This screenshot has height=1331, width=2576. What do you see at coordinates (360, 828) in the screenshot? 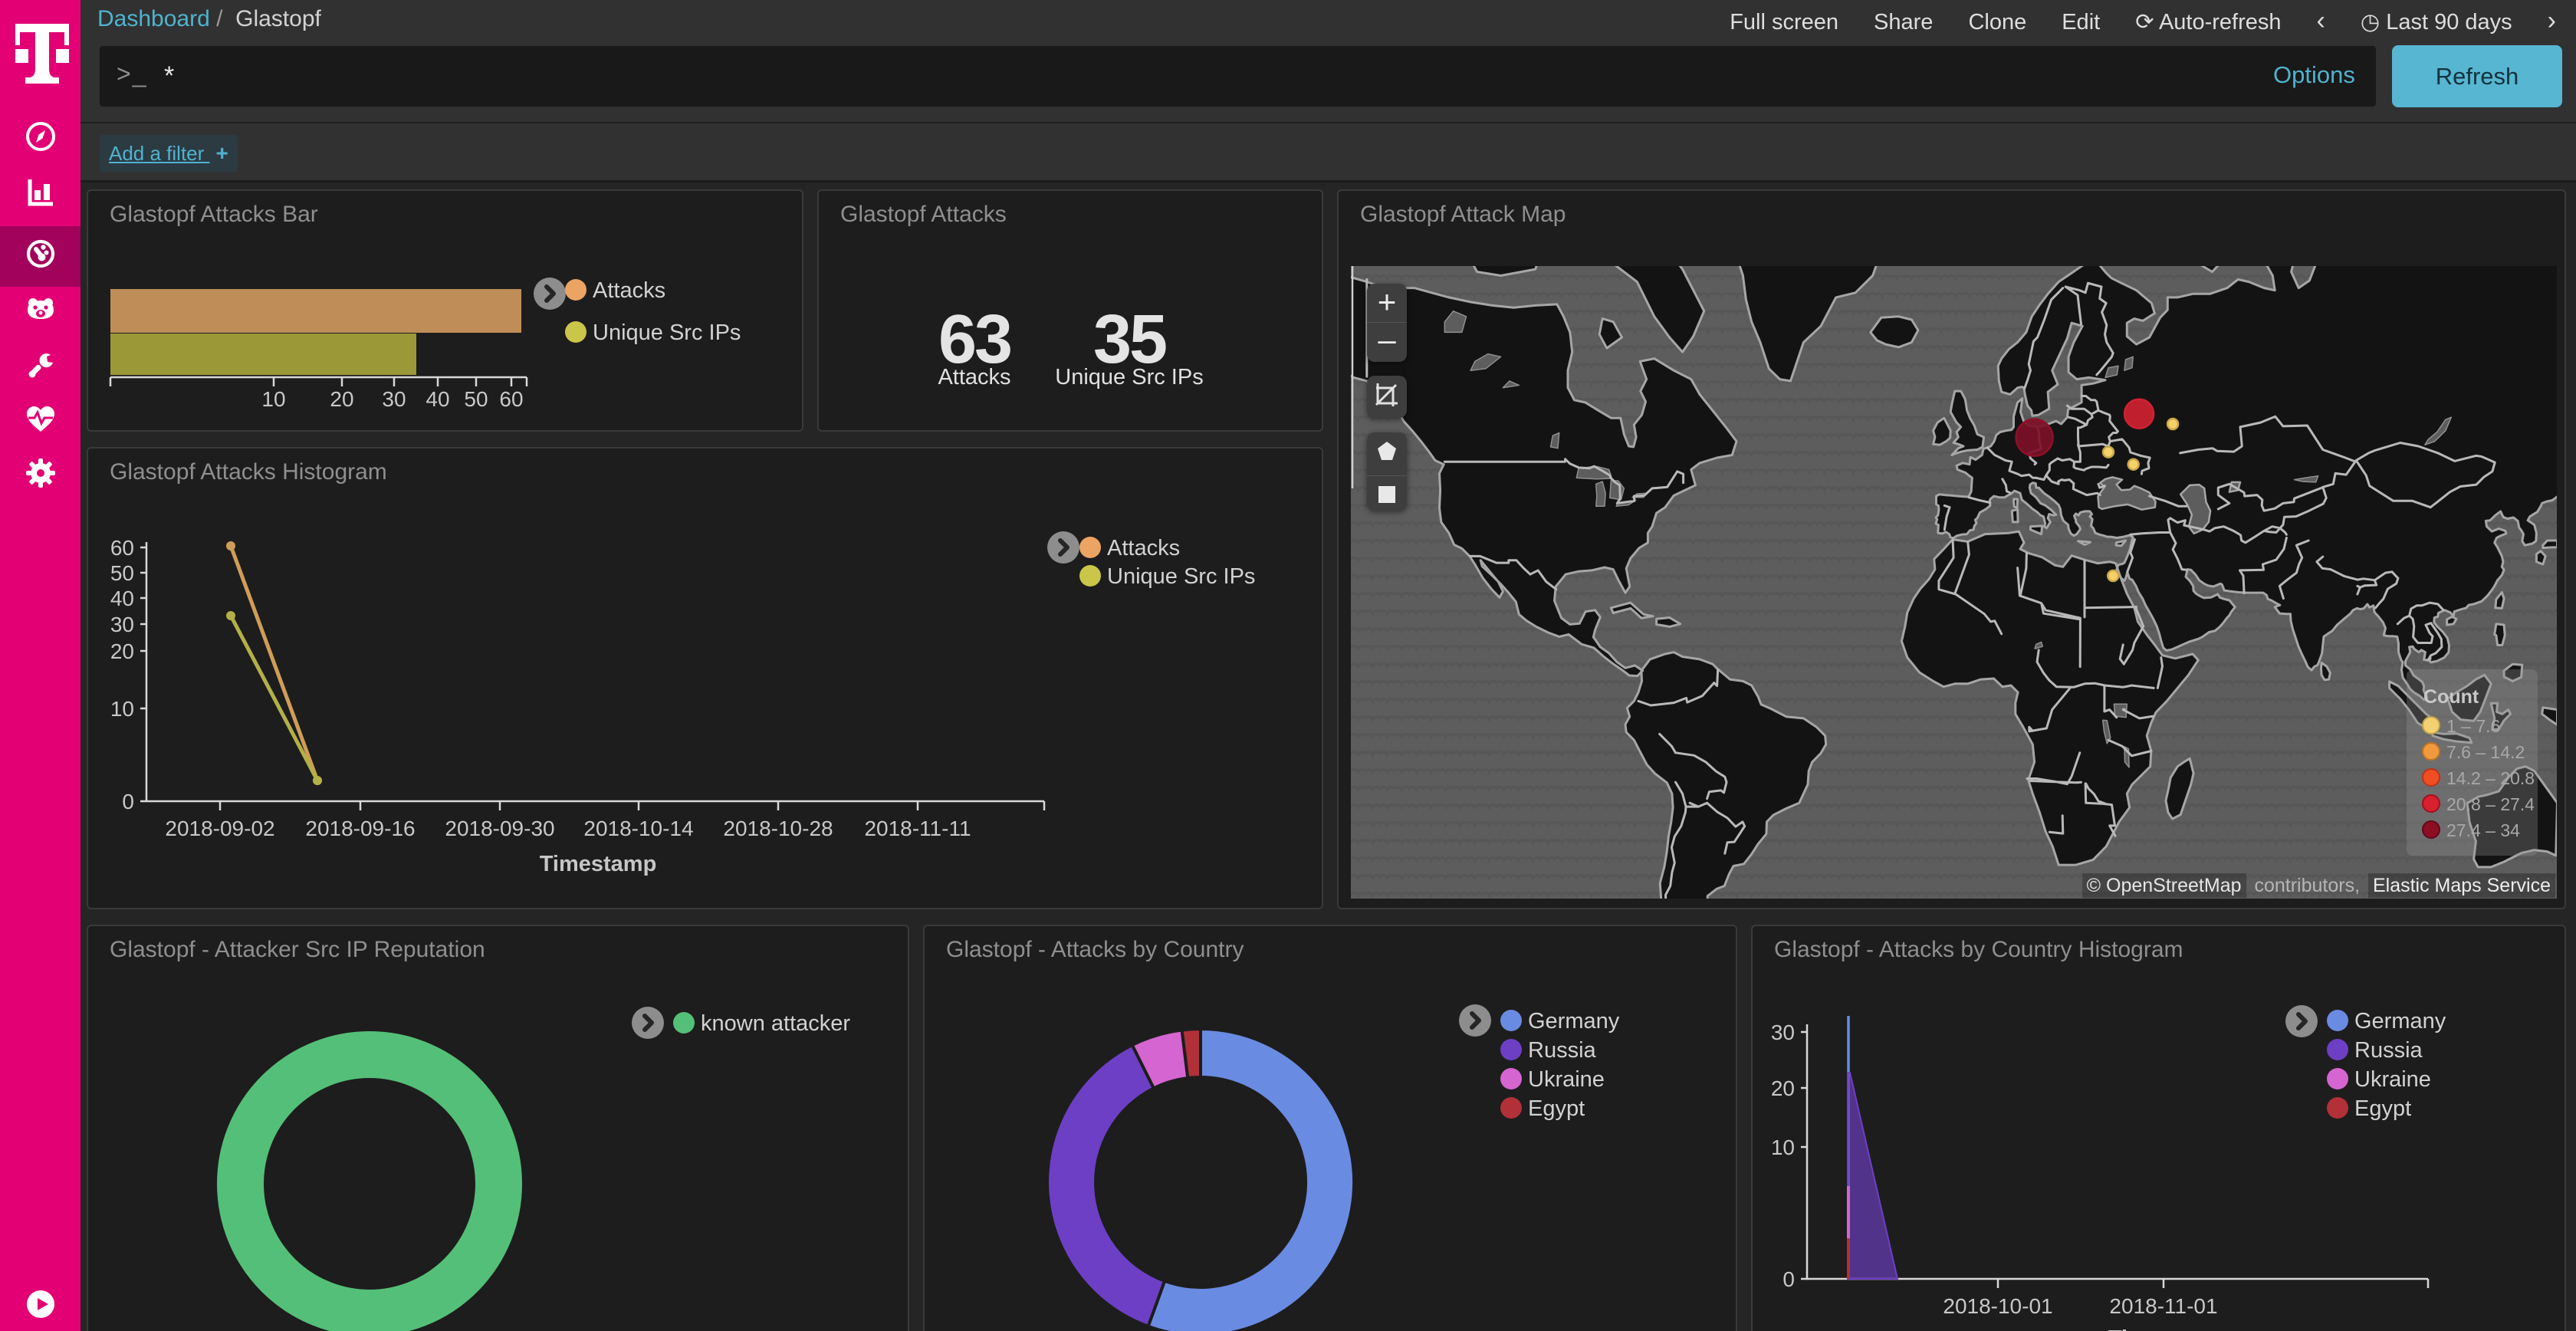
I see `svg-text: 2018-09-16` at bounding box center [360, 828].